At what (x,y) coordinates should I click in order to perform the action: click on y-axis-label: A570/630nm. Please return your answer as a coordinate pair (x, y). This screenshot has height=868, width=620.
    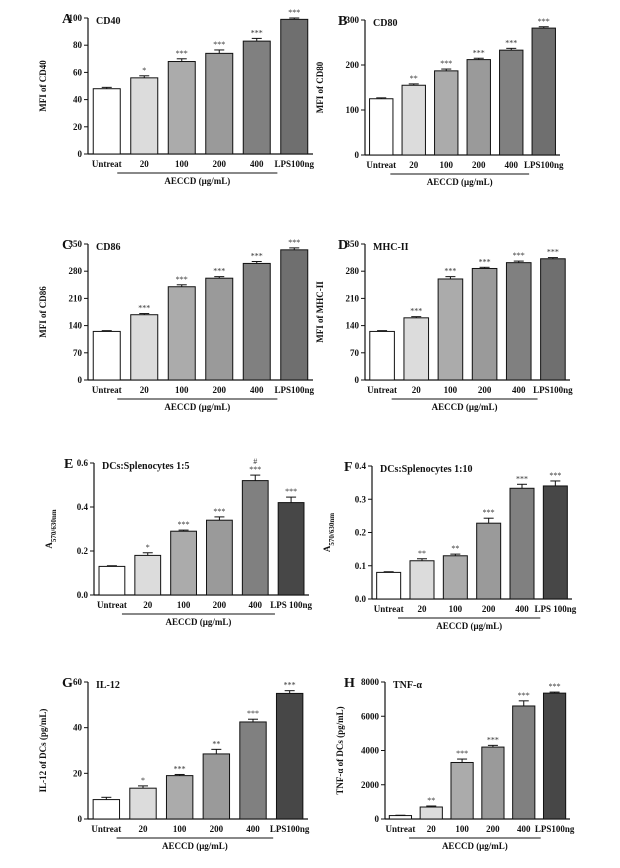
    Looking at the image, I should click on (51, 528).